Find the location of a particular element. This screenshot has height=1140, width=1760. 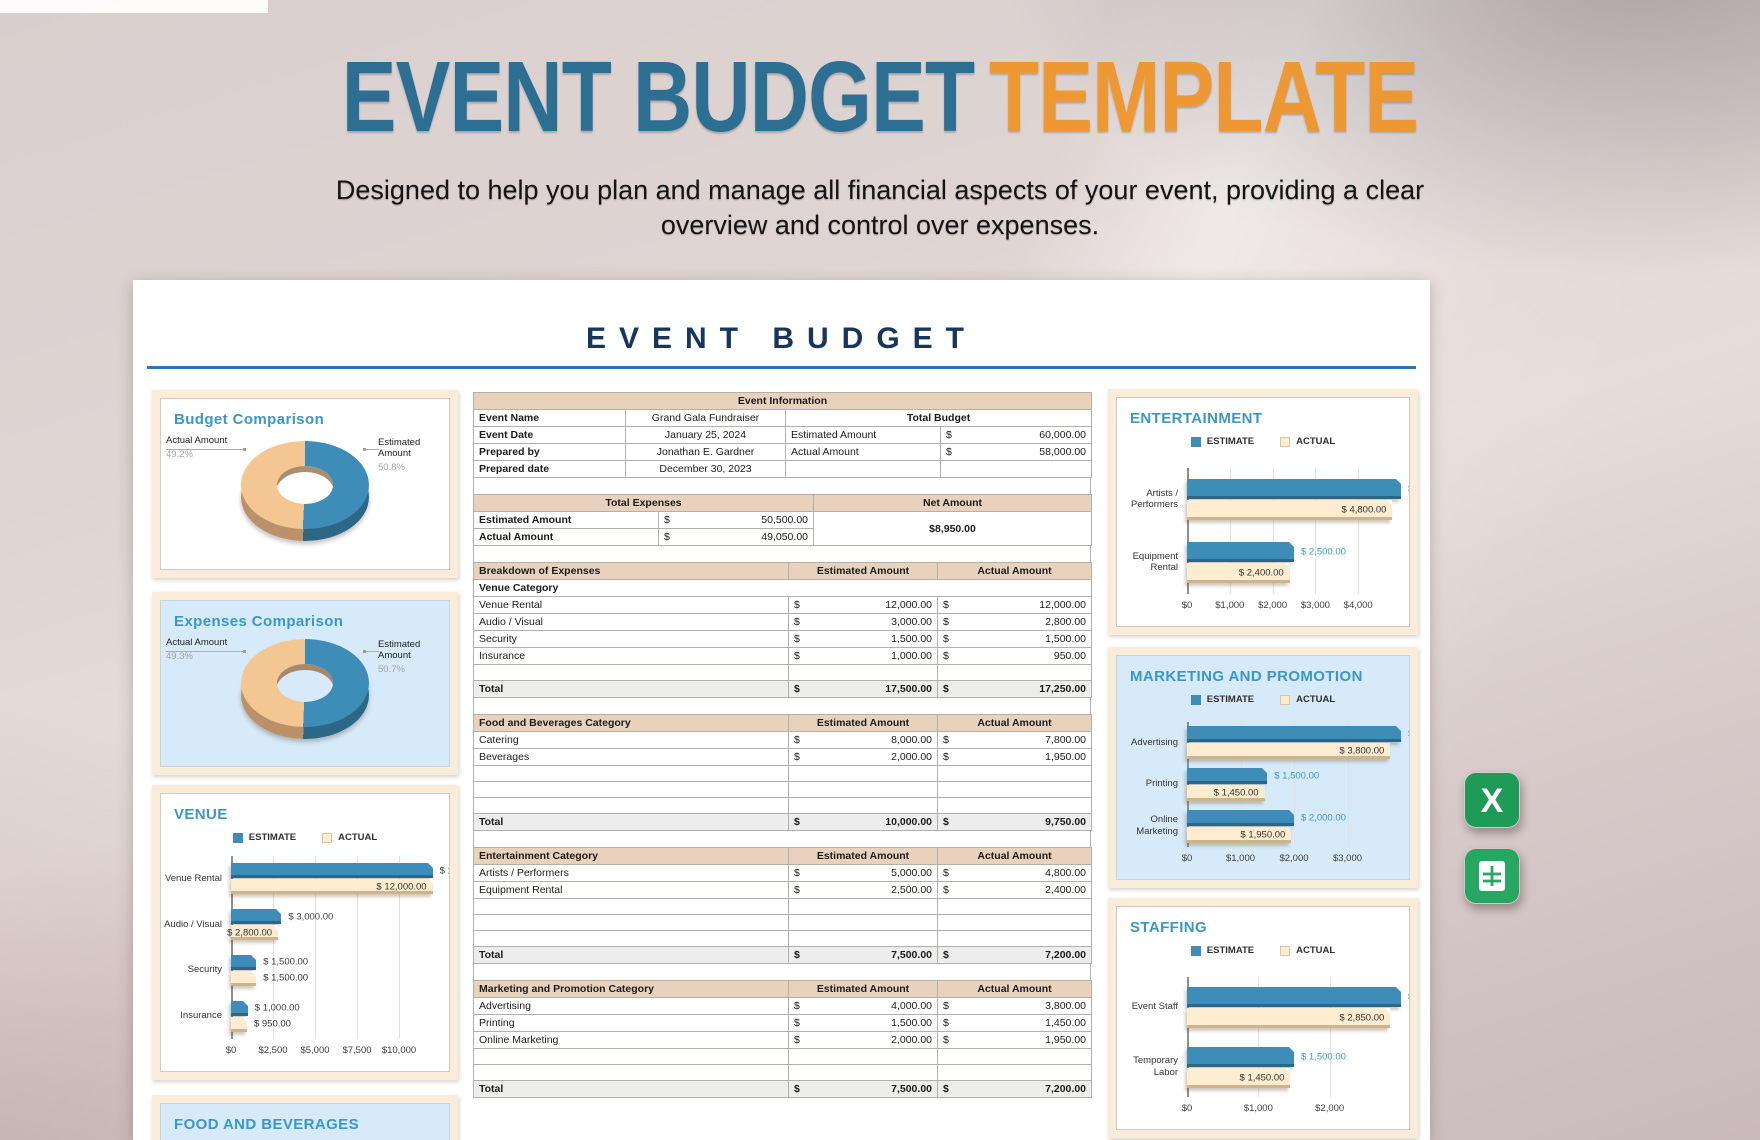

legend-estimate: ESTIMATE is located at coordinates (264, 837).